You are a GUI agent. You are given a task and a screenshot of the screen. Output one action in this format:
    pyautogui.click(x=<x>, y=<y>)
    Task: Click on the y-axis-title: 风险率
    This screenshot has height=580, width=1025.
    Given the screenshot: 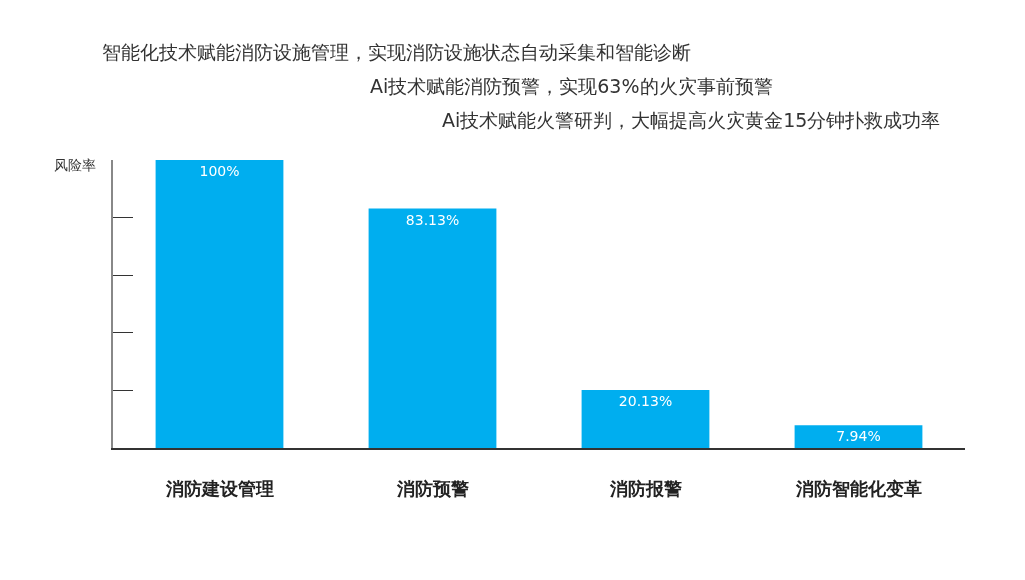 What is the action you would take?
    pyautogui.click(x=75, y=165)
    